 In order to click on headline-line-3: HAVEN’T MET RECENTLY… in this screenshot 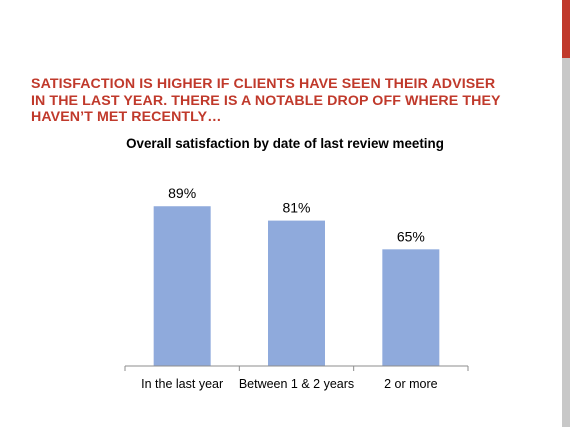, I will do `click(126, 117)`.